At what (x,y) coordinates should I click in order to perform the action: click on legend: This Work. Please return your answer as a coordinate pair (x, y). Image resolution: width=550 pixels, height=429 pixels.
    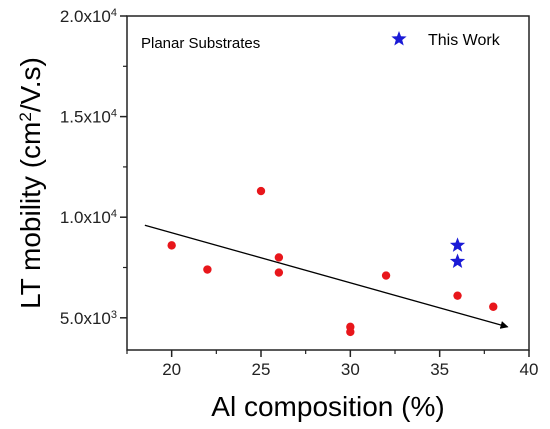
    Looking at the image, I should click on (446, 40).